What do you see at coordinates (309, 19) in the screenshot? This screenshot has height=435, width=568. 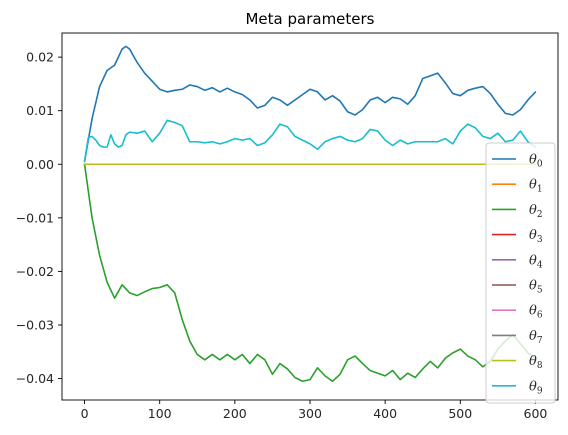 I see `chart-title: Meta parameters` at bounding box center [309, 19].